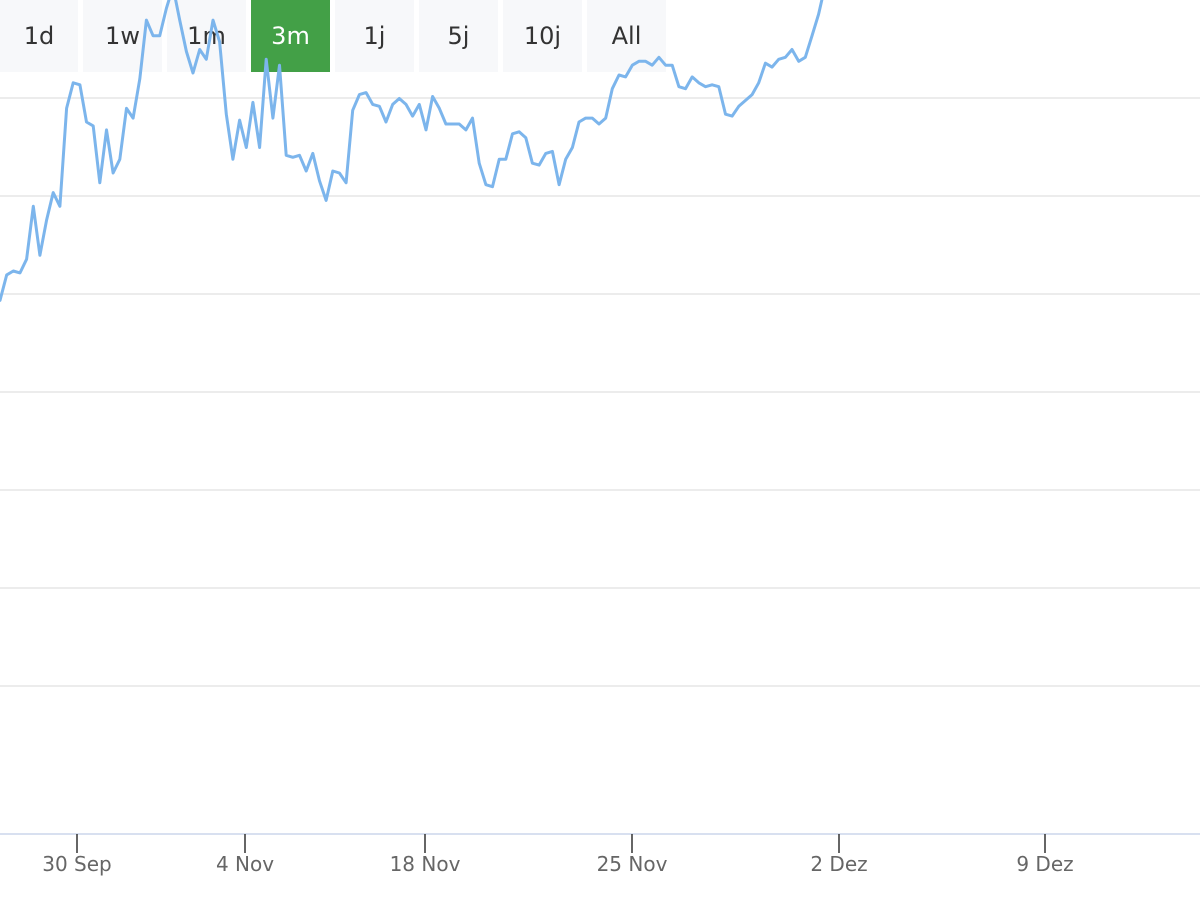 This screenshot has height=900, width=1200. Describe the element at coordinates (122, 36) in the screenshot. I see `range-button-1w: 1w` at that location.